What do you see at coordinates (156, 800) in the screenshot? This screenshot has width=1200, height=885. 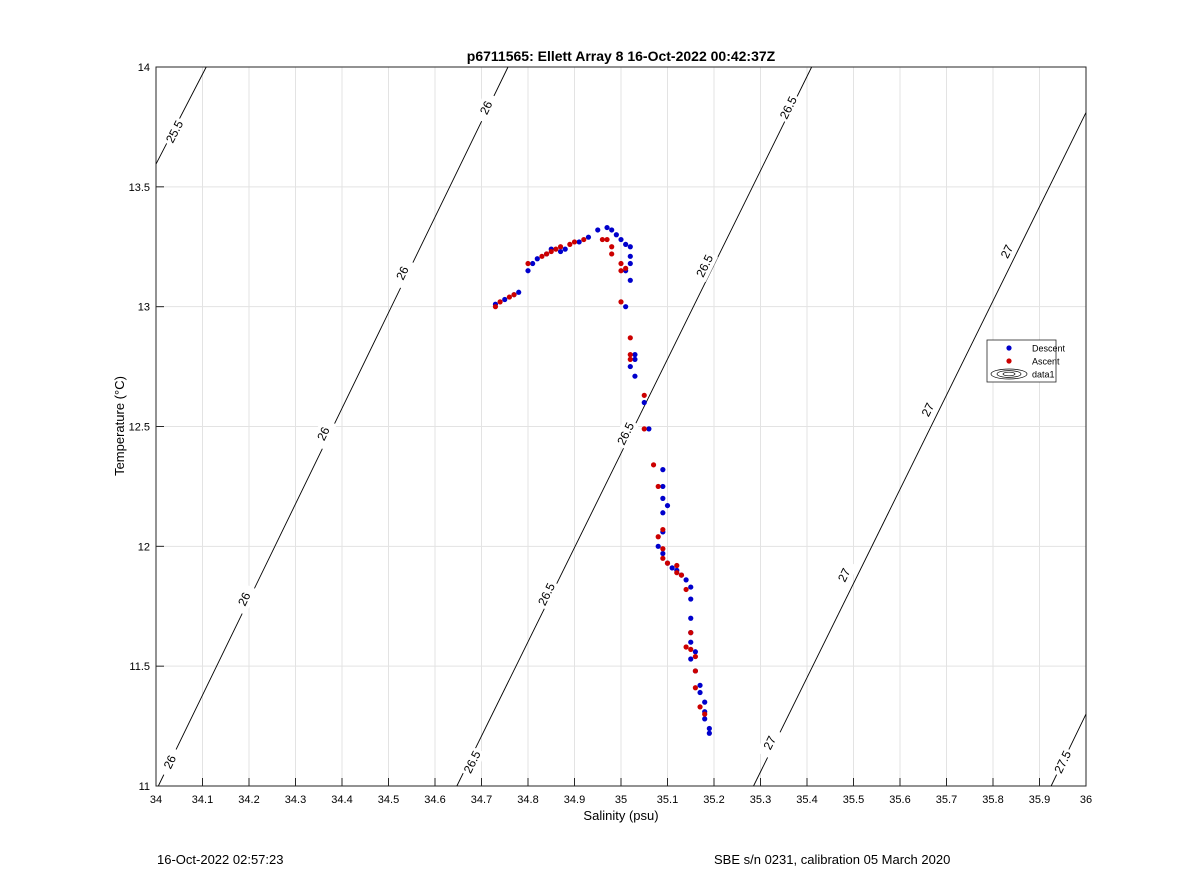 I see `x-tick-label: 34` at bounding box center [156, 800].